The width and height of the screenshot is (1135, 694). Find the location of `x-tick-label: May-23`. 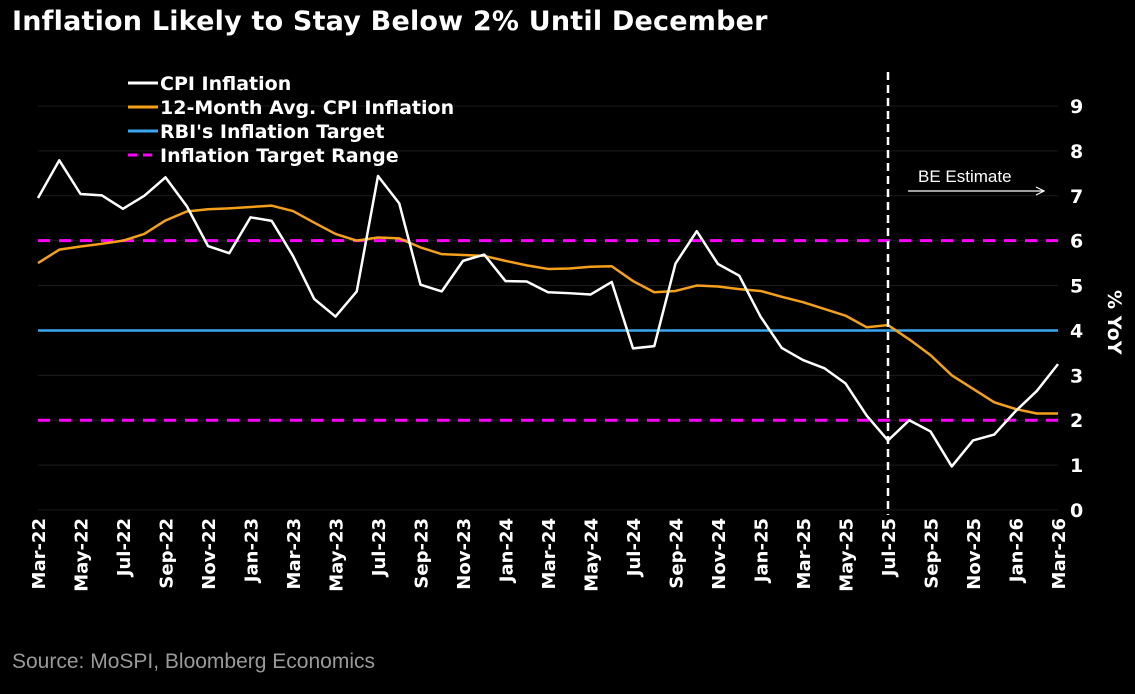

x-tick-label: May-23 is located at coordinates (337, 555).